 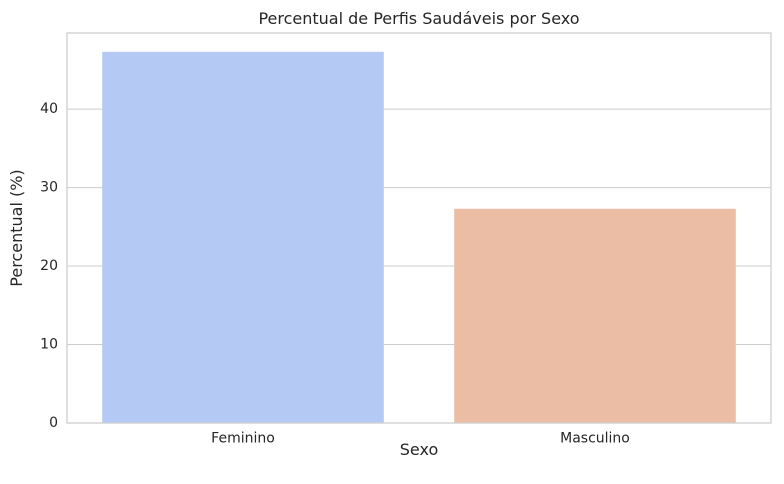 I want to click on y-axis-label: Percentual (%), so click(x=16, y=227).